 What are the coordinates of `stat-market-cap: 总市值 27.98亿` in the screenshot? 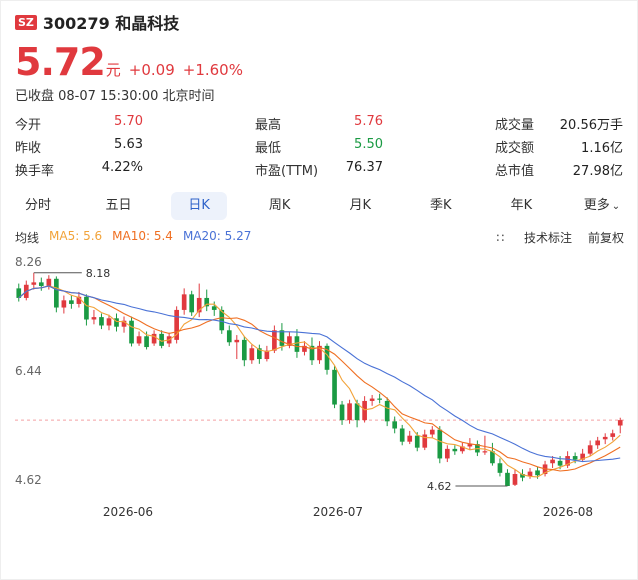 It's located at (559, 171).